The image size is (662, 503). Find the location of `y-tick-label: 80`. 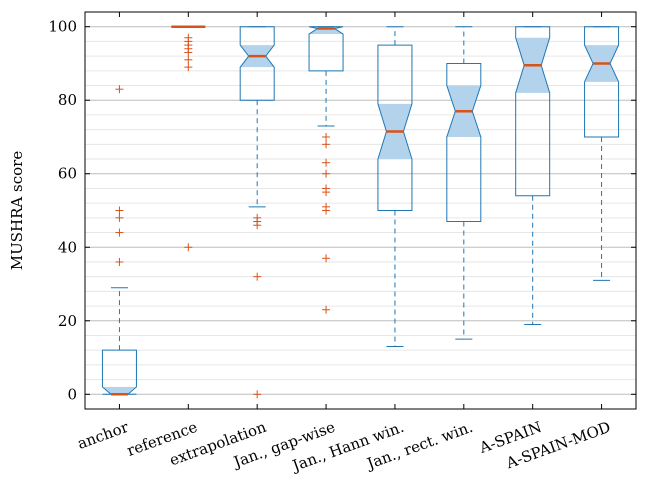

y-tick-label: 80 is located at coordinates (67, 100).